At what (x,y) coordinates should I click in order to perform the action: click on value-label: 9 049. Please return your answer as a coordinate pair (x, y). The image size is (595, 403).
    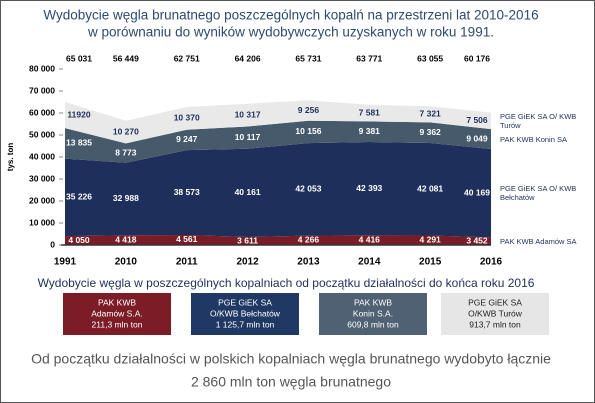
    Looking at the image, I should click on (477, 138).